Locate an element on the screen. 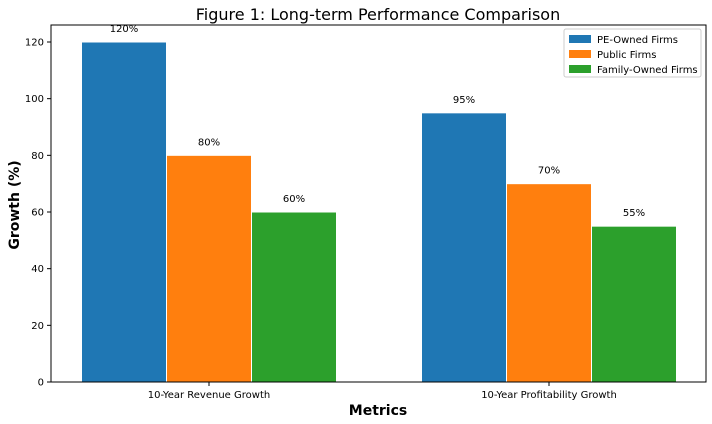 The height and width of the screenshot is (424, 712). x-axis-label: Metrics is located at coordinates (378, 411).